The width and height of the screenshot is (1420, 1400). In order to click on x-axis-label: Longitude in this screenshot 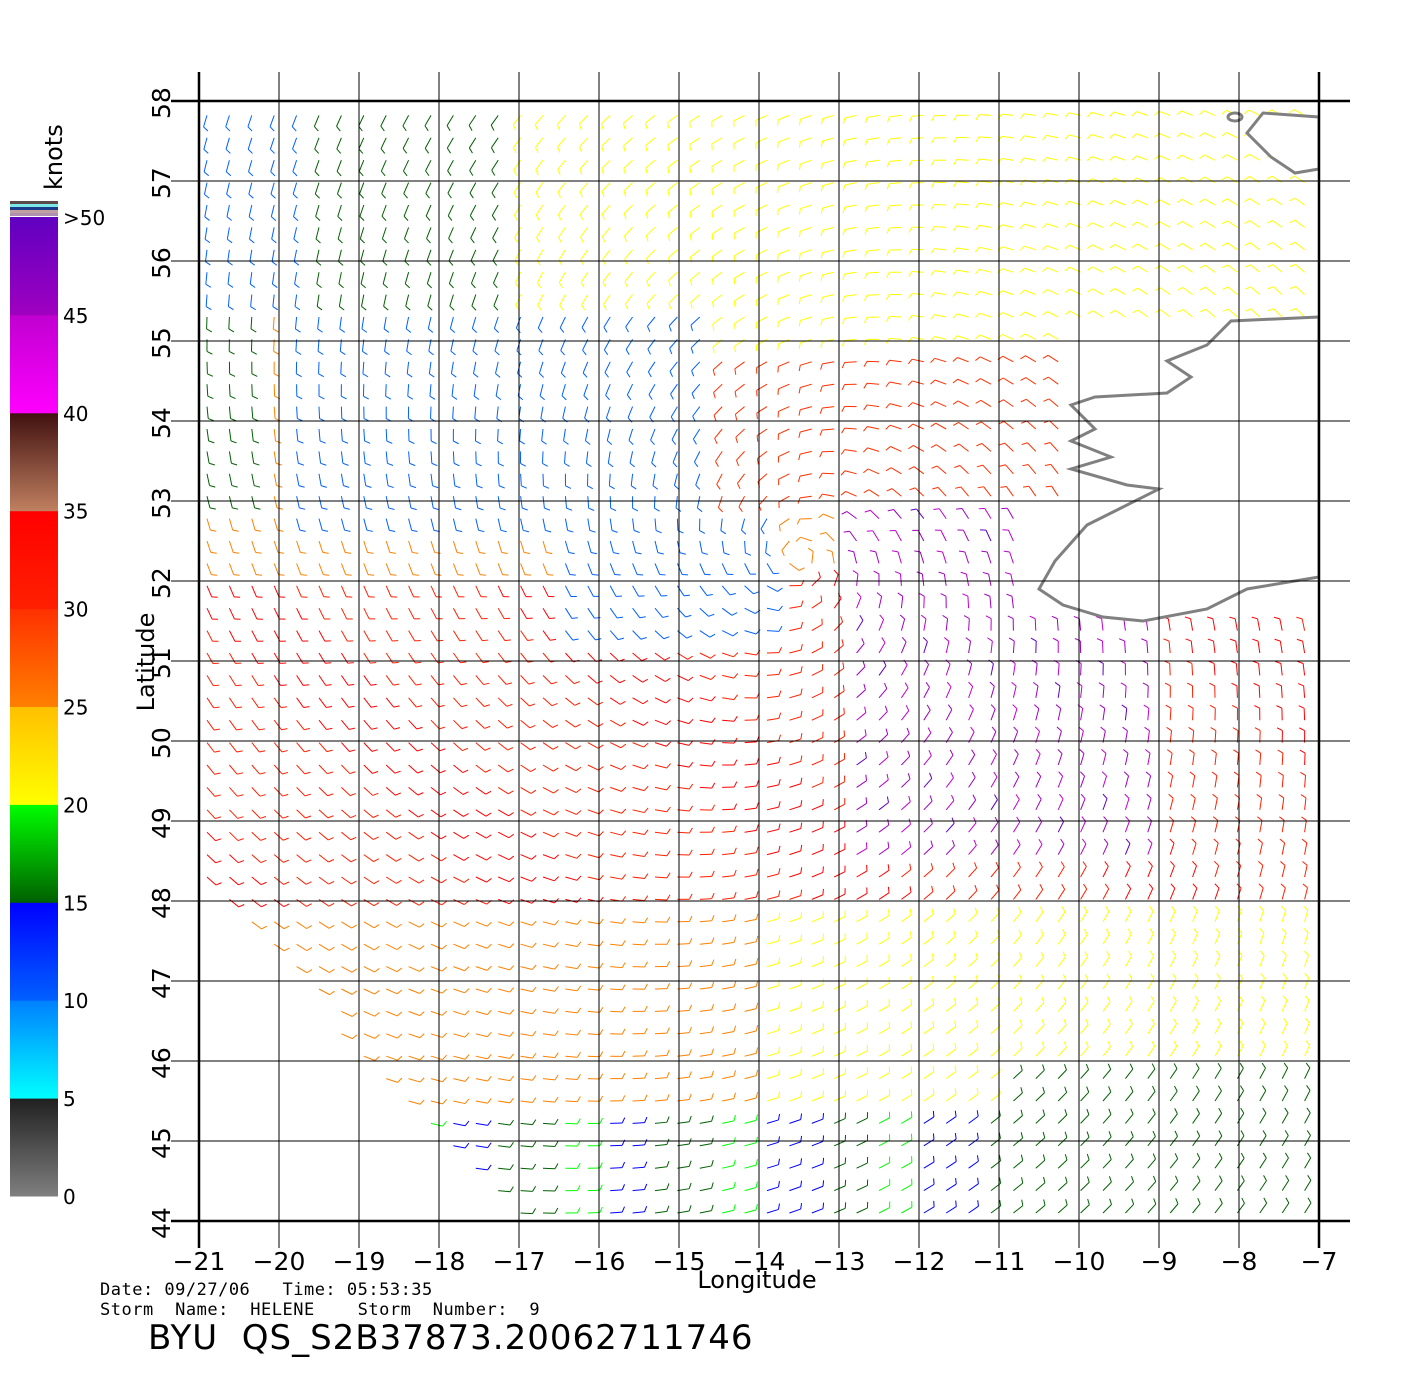, I will do `click(756, 1280)`.